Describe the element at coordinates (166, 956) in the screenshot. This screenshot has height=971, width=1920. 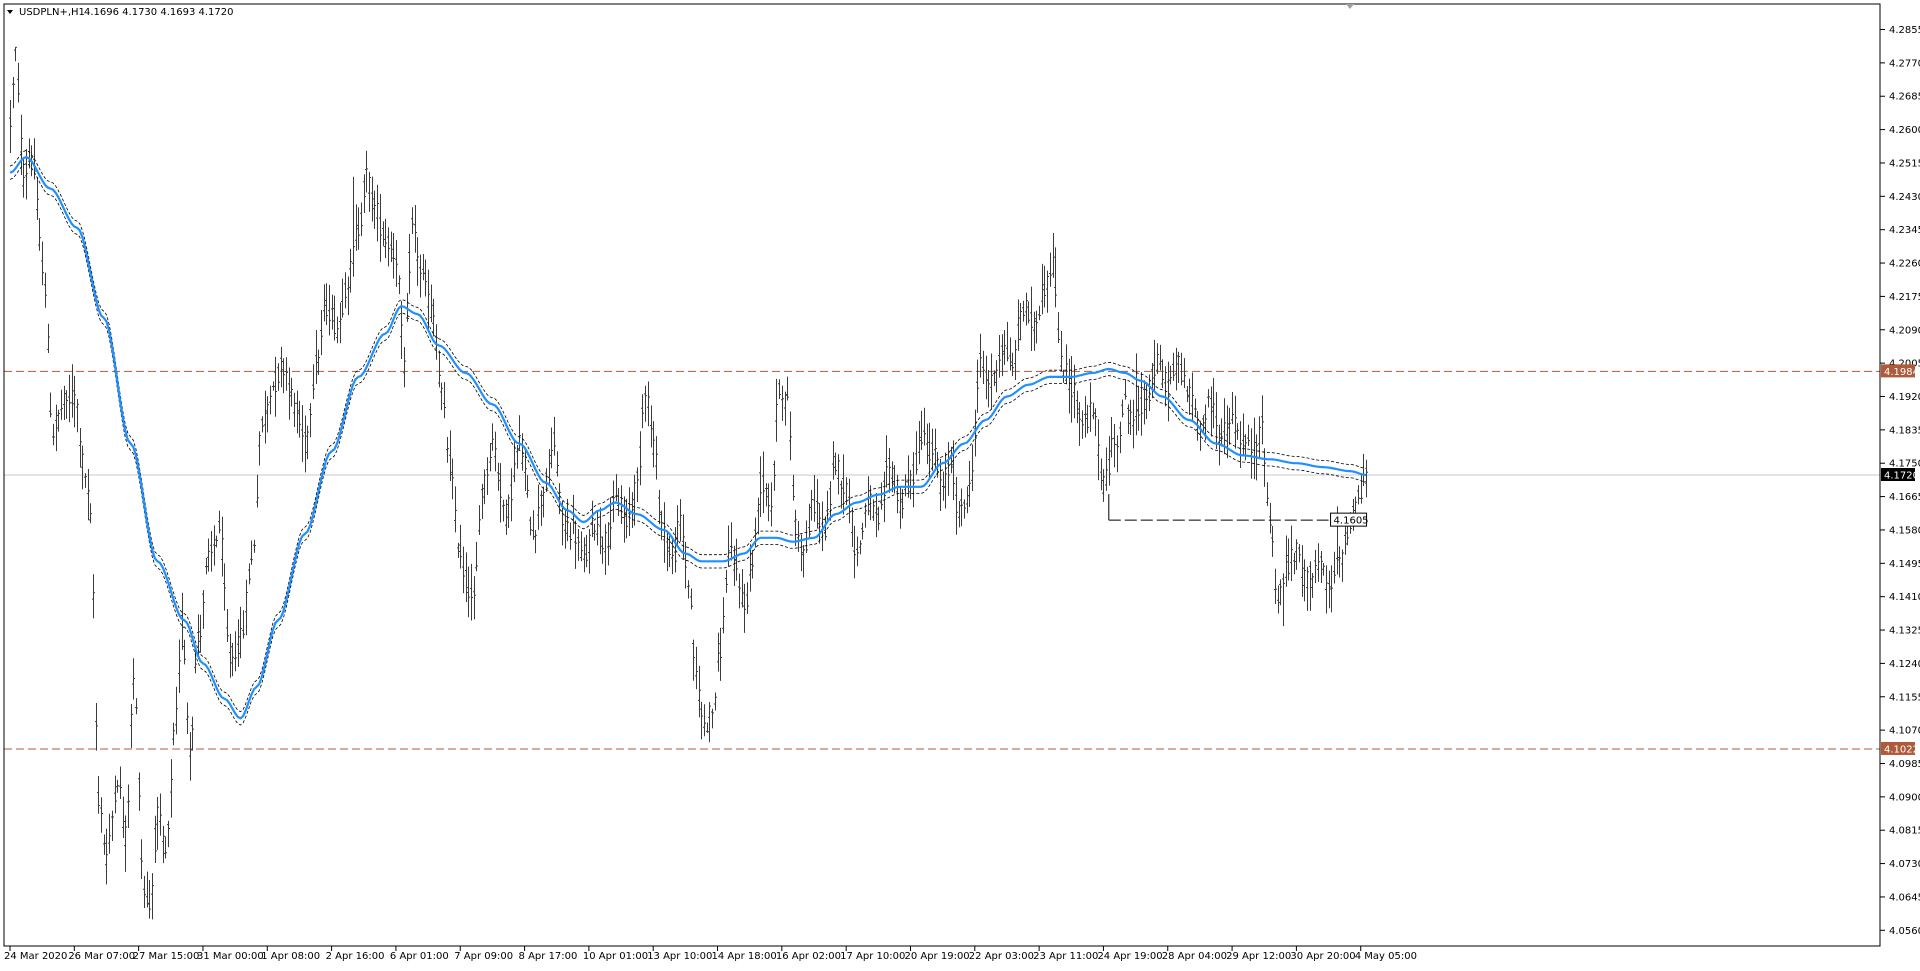
I see `x-tick-label: 27 Mar 15:00` at that location.